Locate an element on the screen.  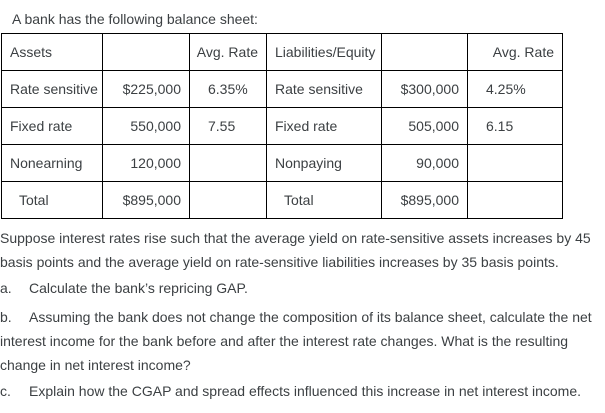
intro-text: A bank has the following balance sheet: is located at coordinates (135, 19).